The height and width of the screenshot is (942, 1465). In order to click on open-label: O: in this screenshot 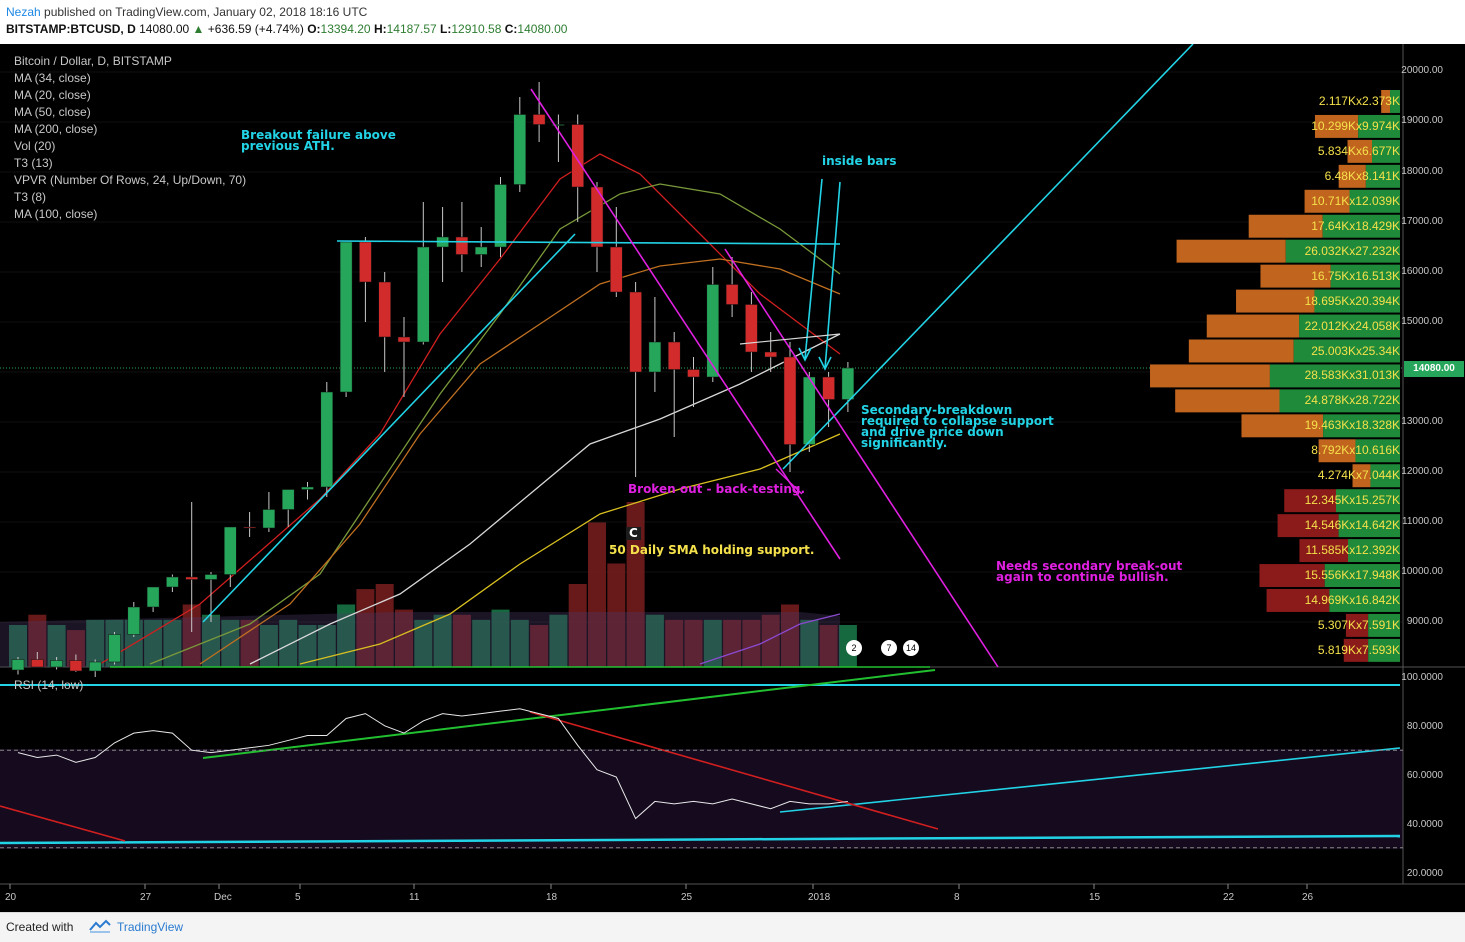, I will do `click(314, 29)`.